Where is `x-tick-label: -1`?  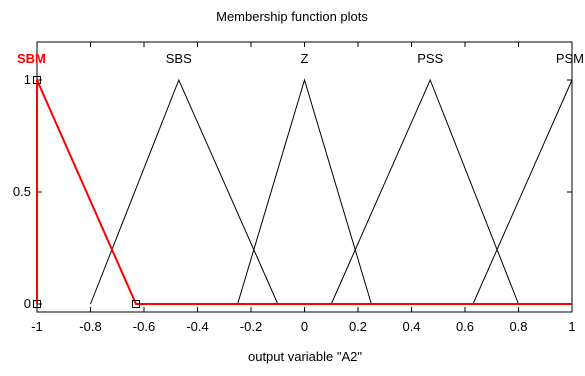 x-tick-label: -1 is located at coordinates (37, 326).